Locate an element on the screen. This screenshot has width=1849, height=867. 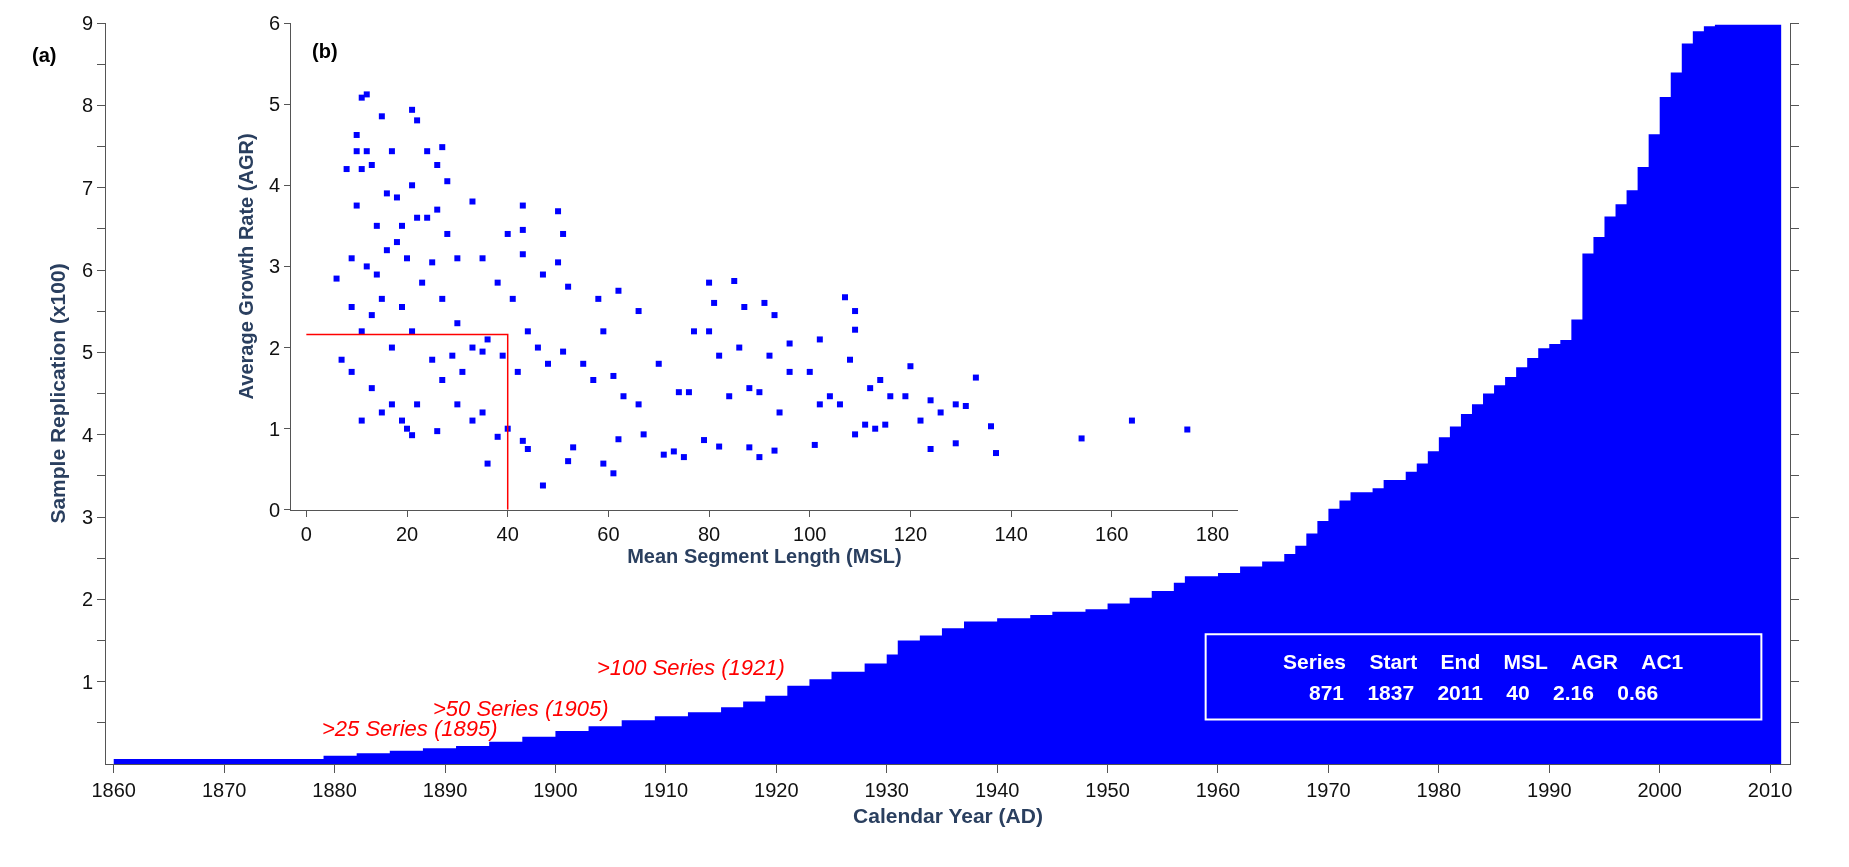
x-tick-label: 1920 is located at coordinates (776, 790).